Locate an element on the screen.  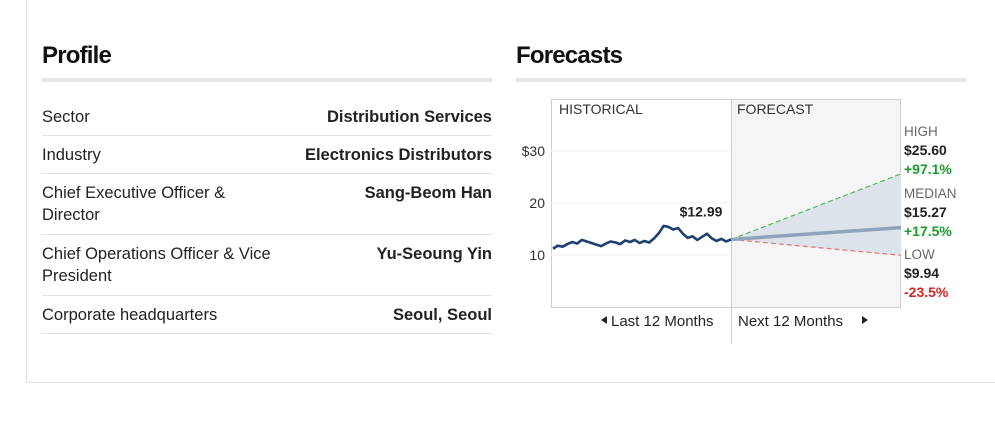
profile-row-industry: Industry Electronics Distributors is located at coordinates (267, 155).